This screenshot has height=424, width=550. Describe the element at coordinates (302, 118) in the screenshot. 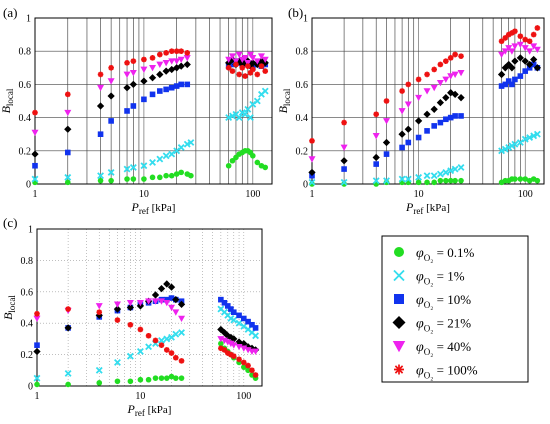

I see `y-tick-label: 0.4` at that location.